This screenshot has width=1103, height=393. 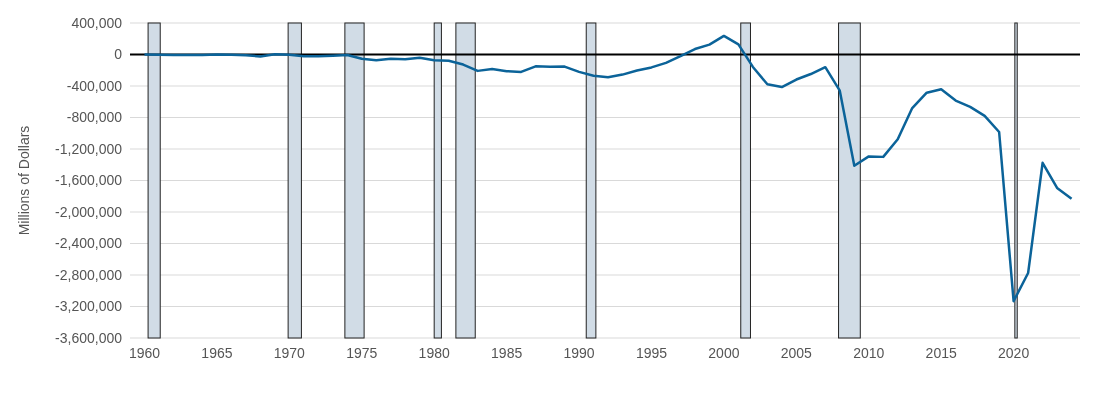 What do you see at coordinates (89, 337) in the screenshot?
I see `y-tick-label: -3,600,000` at bounding box center [89, 337].